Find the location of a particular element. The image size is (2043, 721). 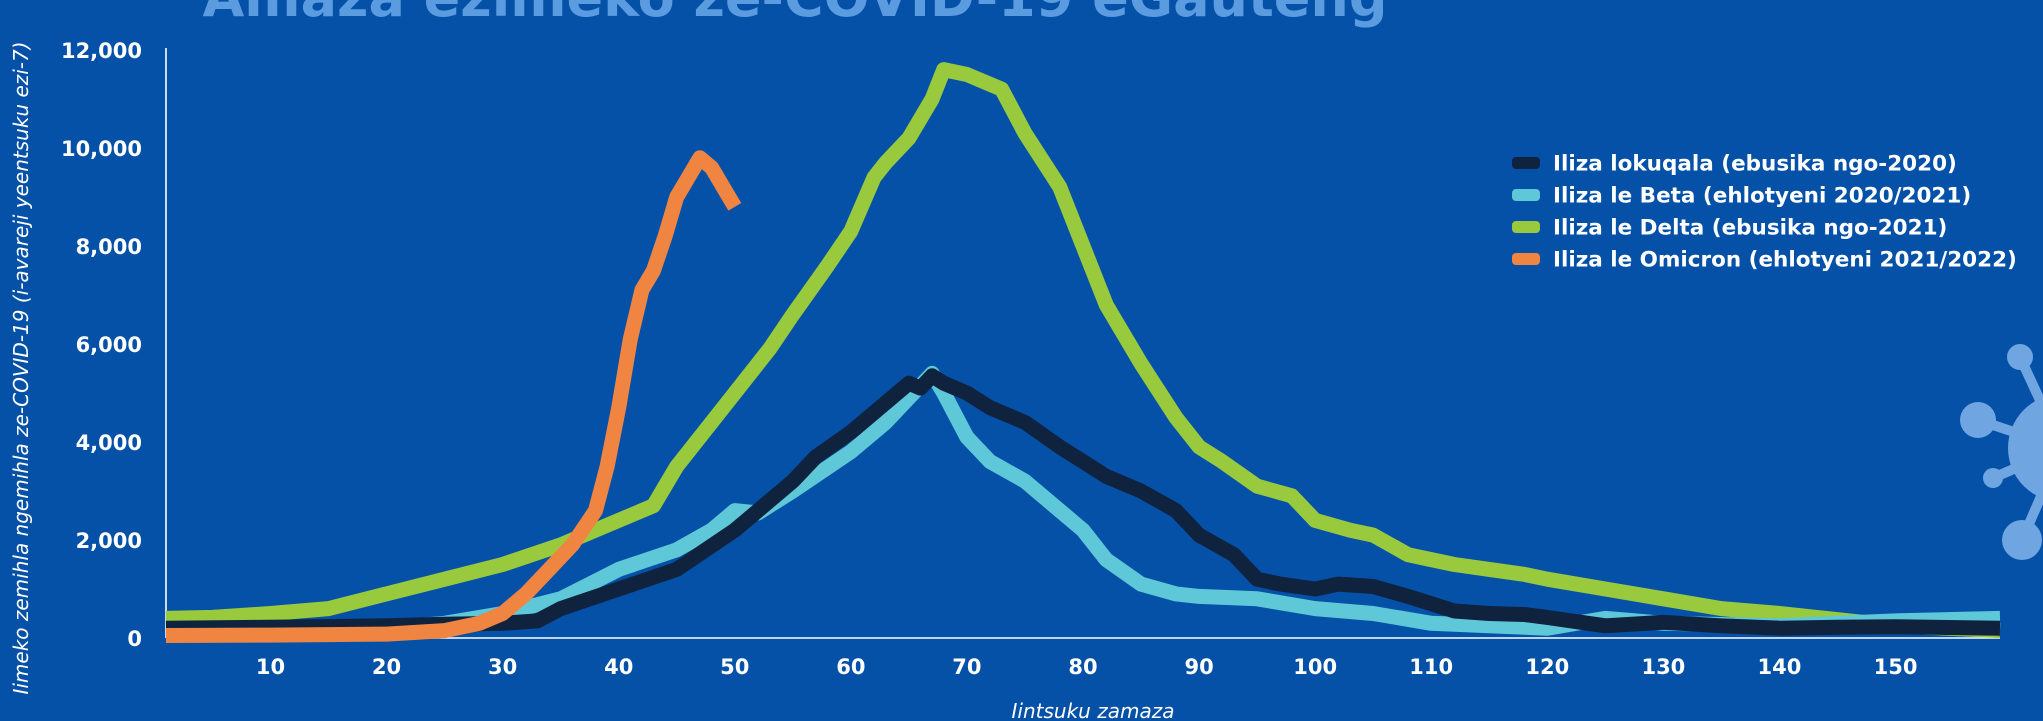

y-axis-ticks: 0 2,000 4,000 6,000 8,000 10,000 12,000 is located at coordinates (101, 345).